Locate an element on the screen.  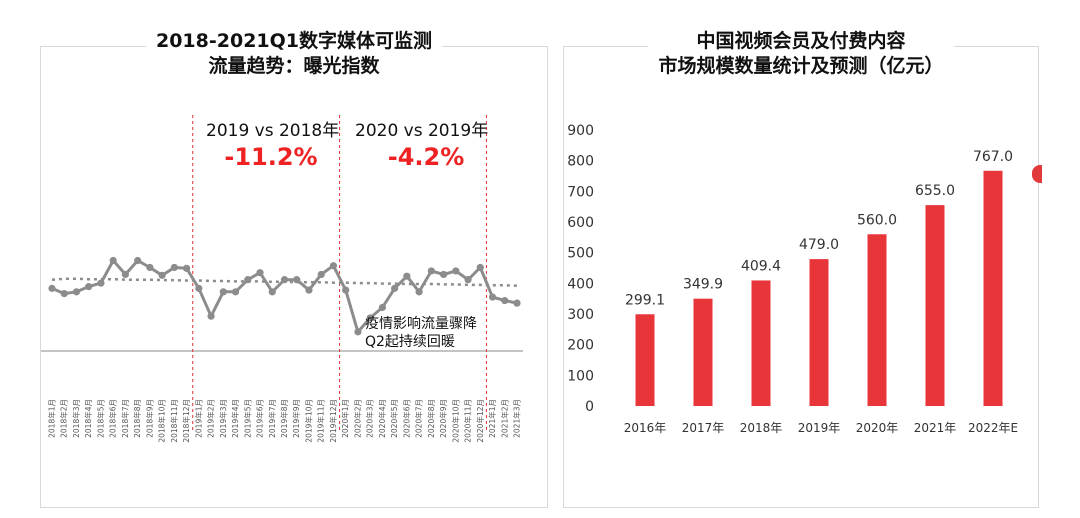
x-tick-label: 2020年4月 is located at coordinates (382, 418).